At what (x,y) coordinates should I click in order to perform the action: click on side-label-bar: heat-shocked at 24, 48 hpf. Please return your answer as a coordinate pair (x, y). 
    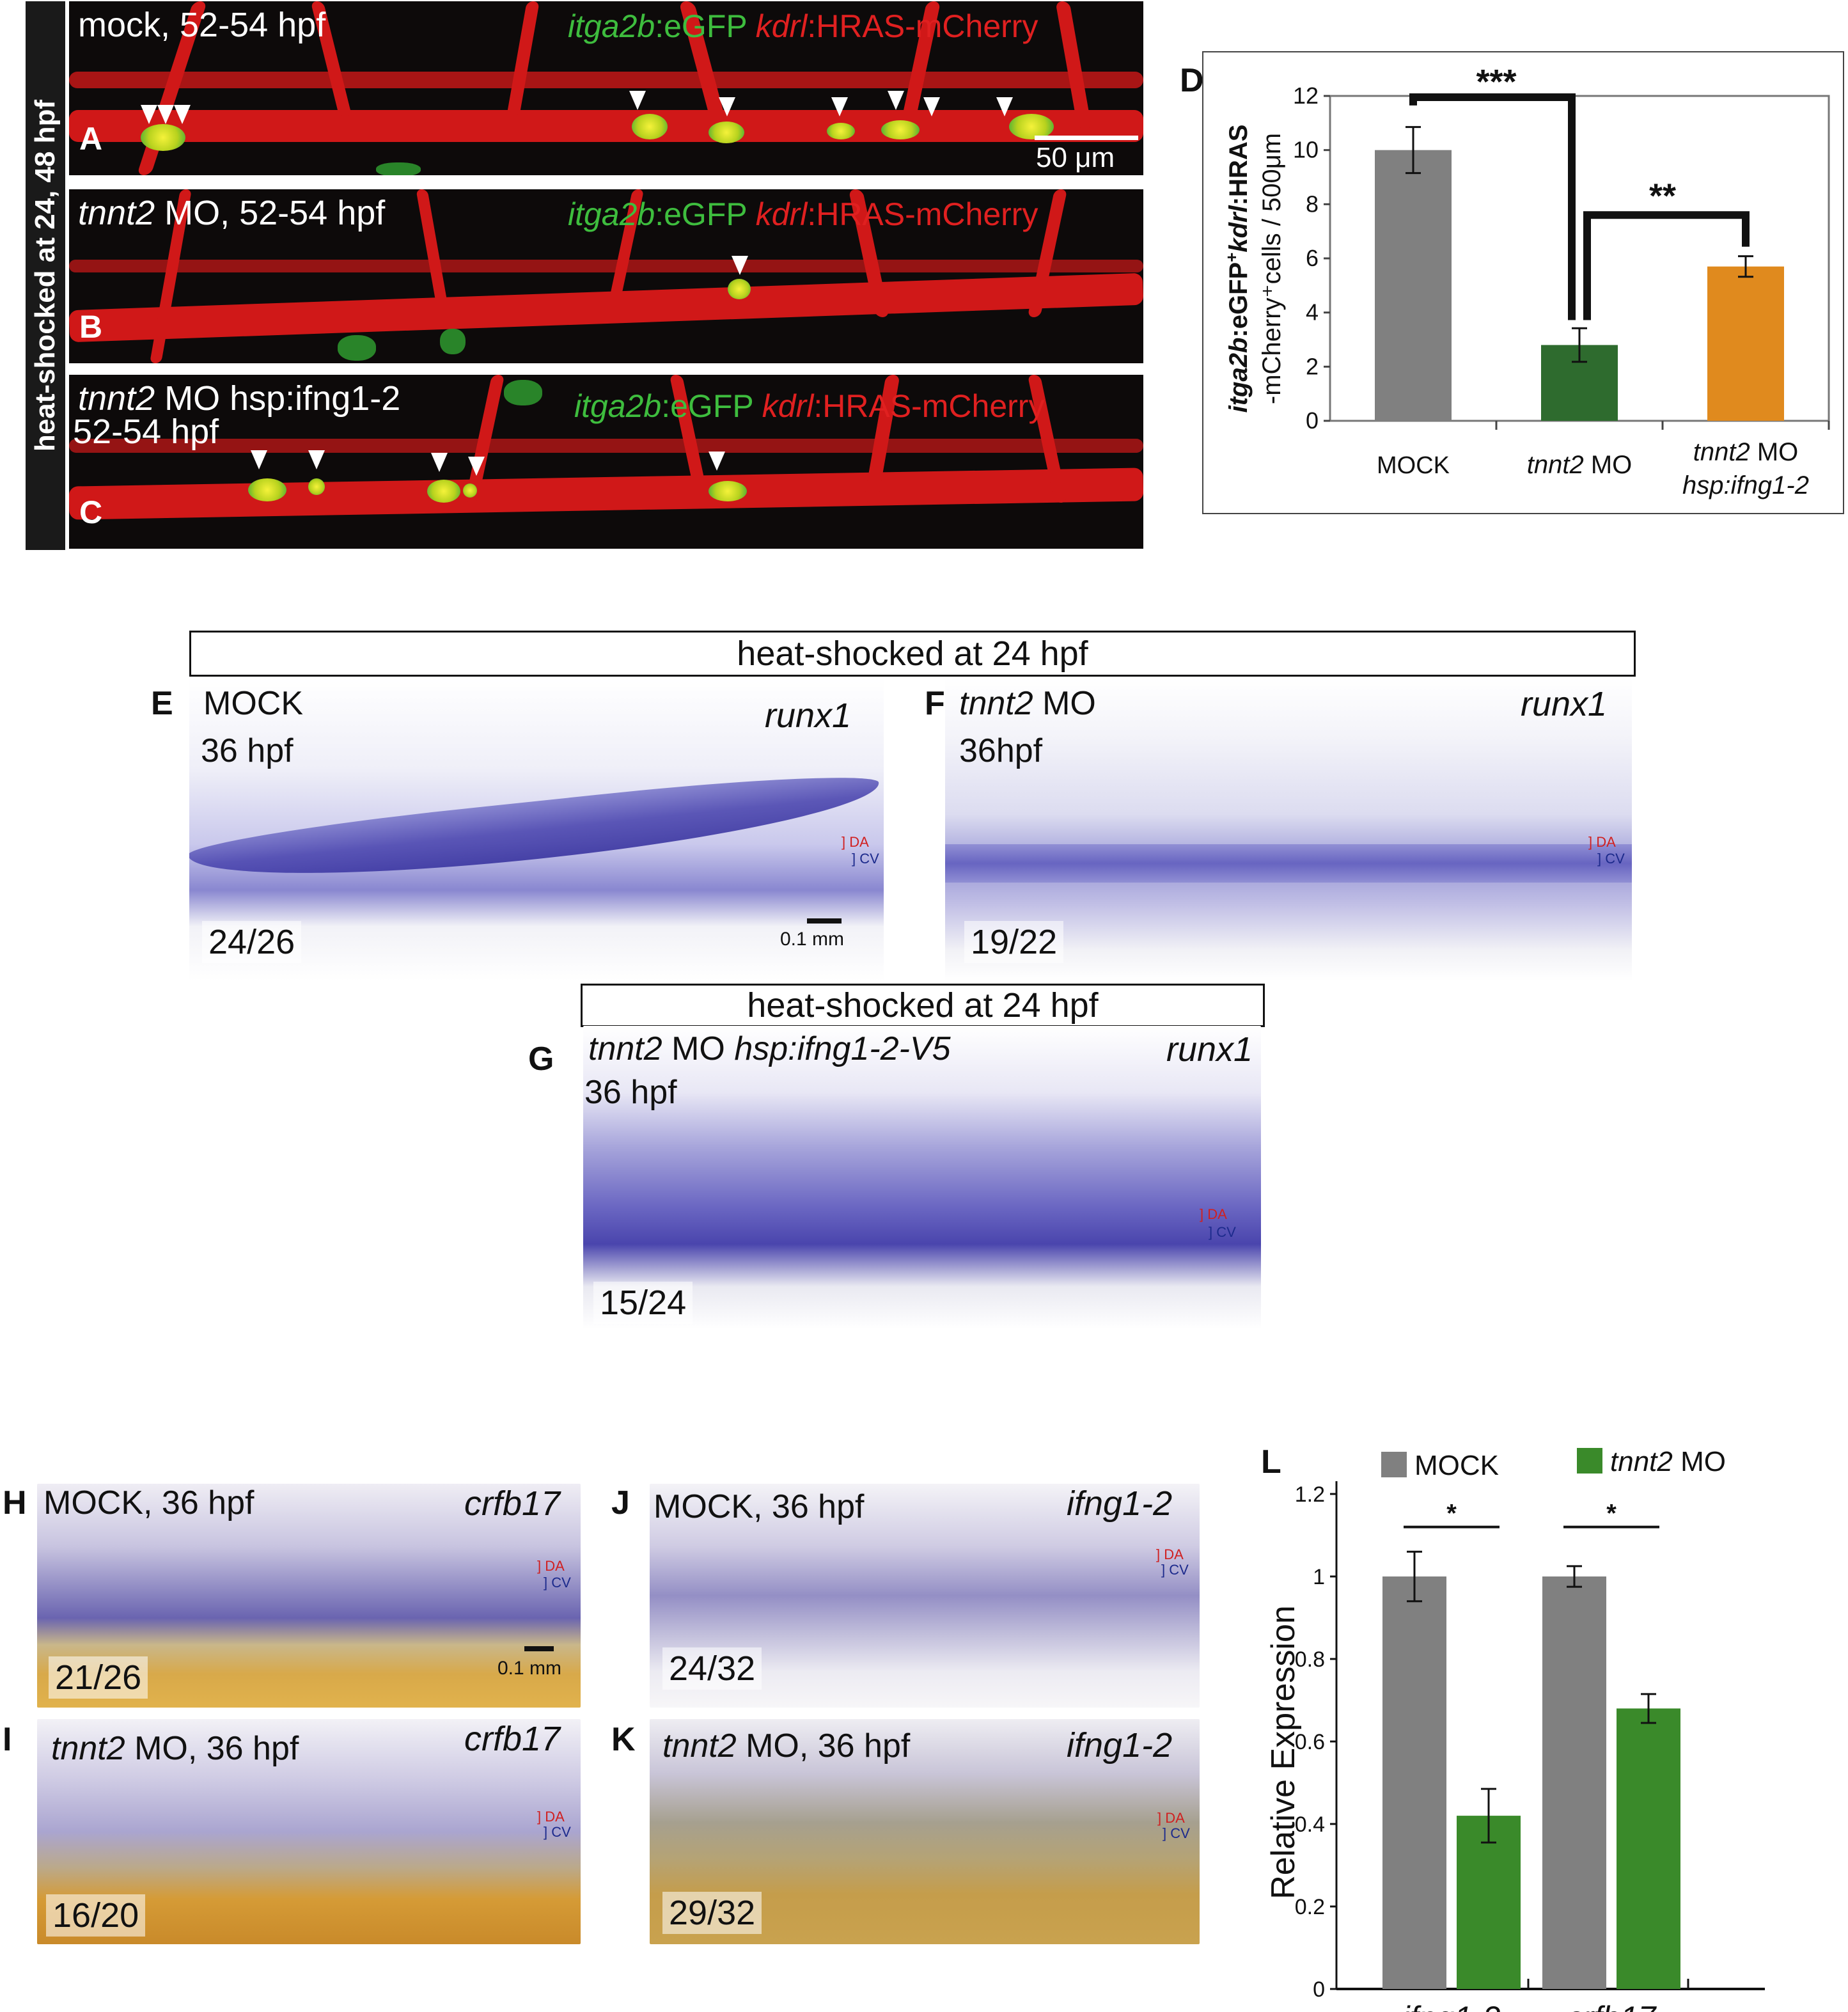
    Looking at the image, I should click on (45, 275).